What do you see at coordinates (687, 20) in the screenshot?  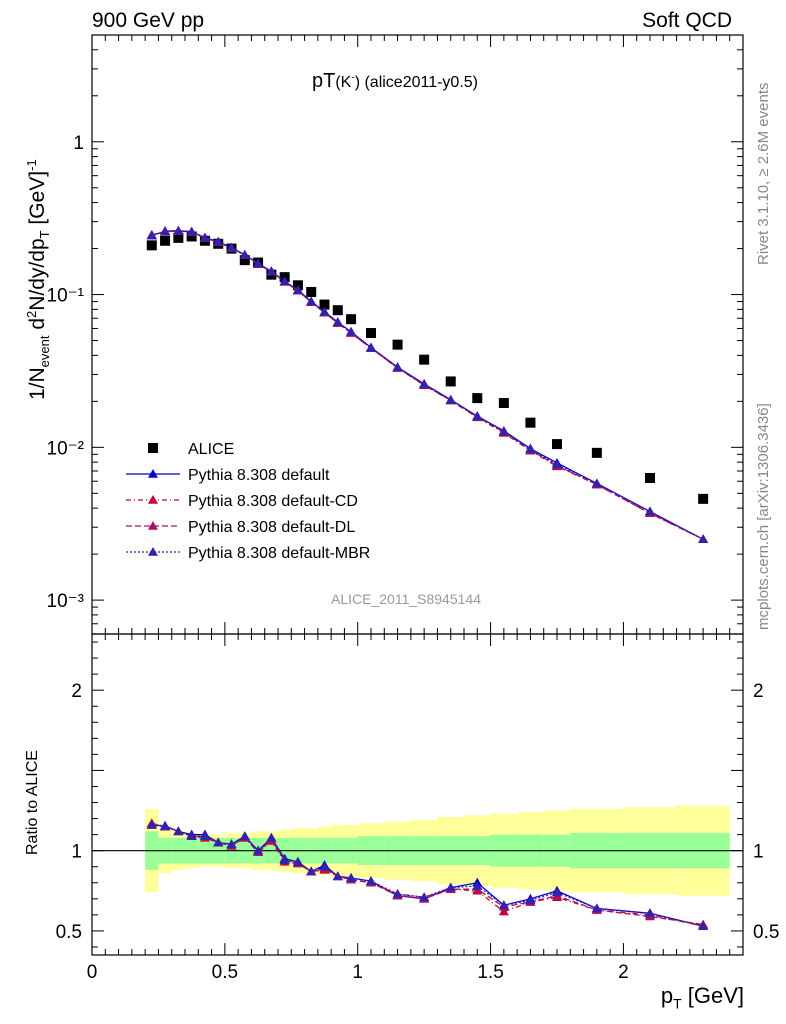 I see `header-right: Soft QCD` at bounding box center [687, 20].